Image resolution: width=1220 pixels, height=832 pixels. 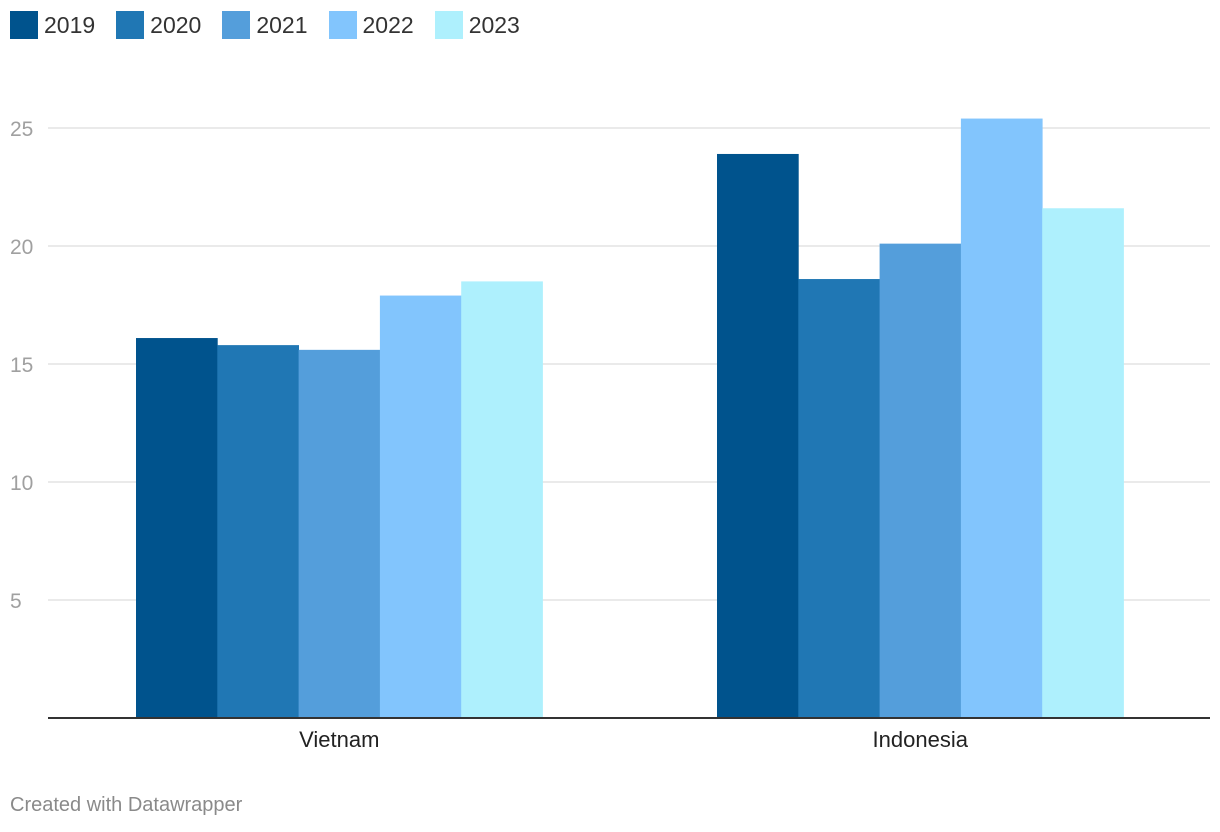 I want to click on y-tick-label: 25, so click(x=21, y=129).